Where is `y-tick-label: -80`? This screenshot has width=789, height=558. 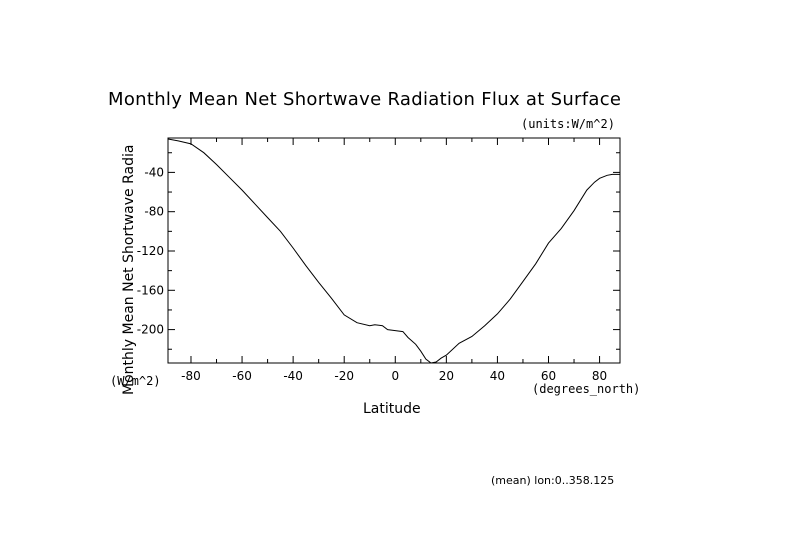
y-tick-label: -80 is located at coordinates (154, 212).